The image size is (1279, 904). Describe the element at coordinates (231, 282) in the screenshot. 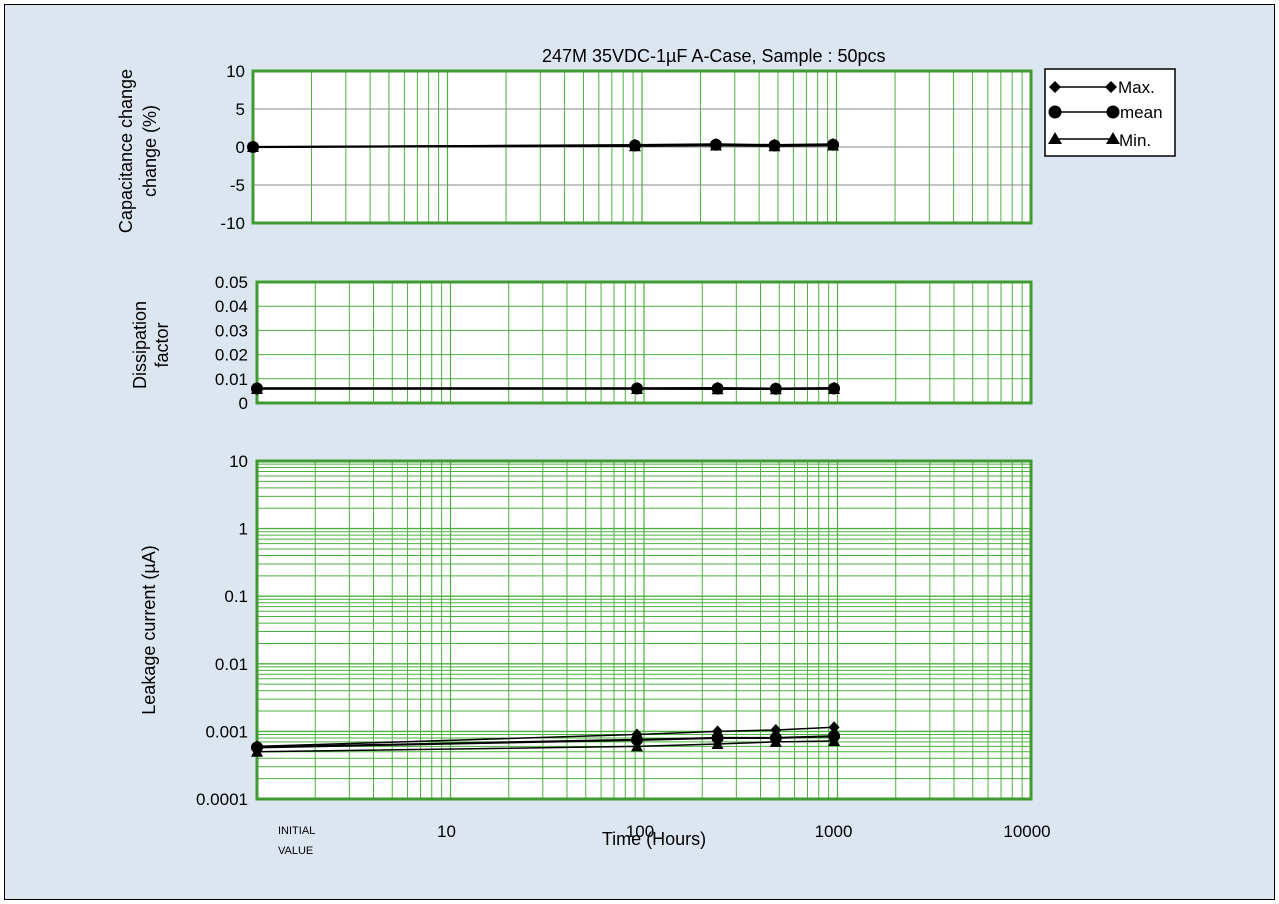

I see `y-tick-label: 0.05` at that location.